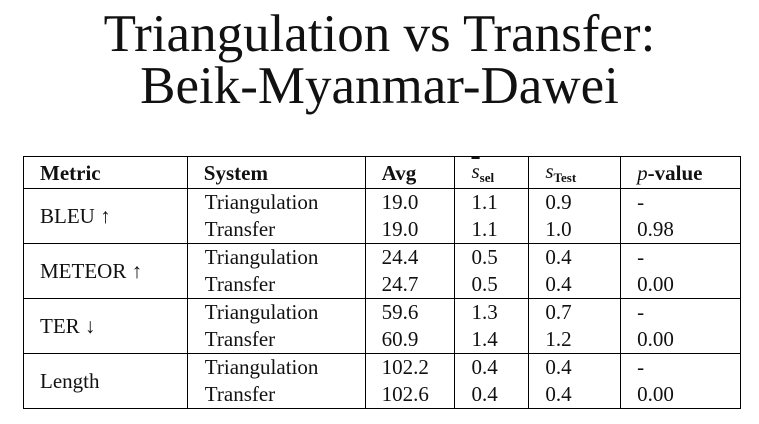 Image resolution: width=759 pixels, height=424 pixels. Describe the element at coordinates (410, 312) in the screenshot. I see `cell-avg: 59.6` at that location.